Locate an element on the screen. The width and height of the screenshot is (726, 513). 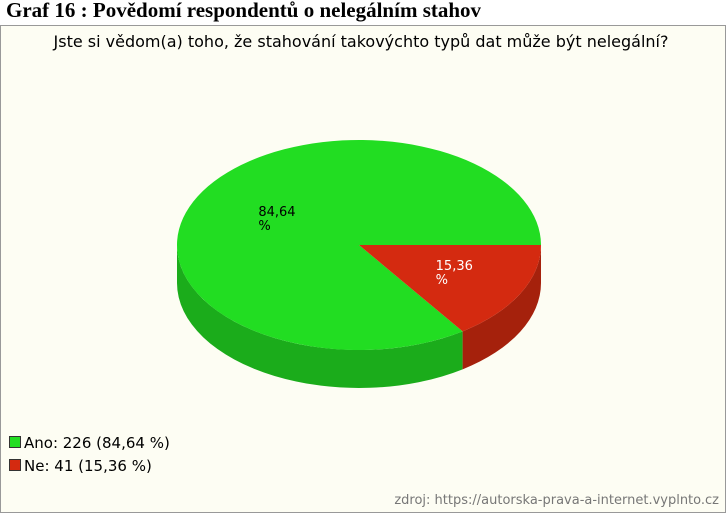
legend-item: Ne: 41 (15,36 %) is located at coordinates (80, 466).